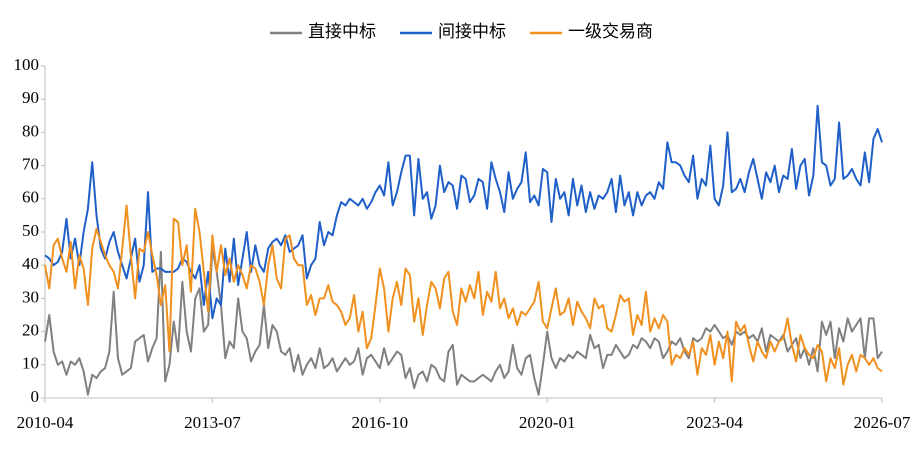 This screenshot has height=450, width=923. I want to click on x-tick-label: 2016-10, so click(379, 422).